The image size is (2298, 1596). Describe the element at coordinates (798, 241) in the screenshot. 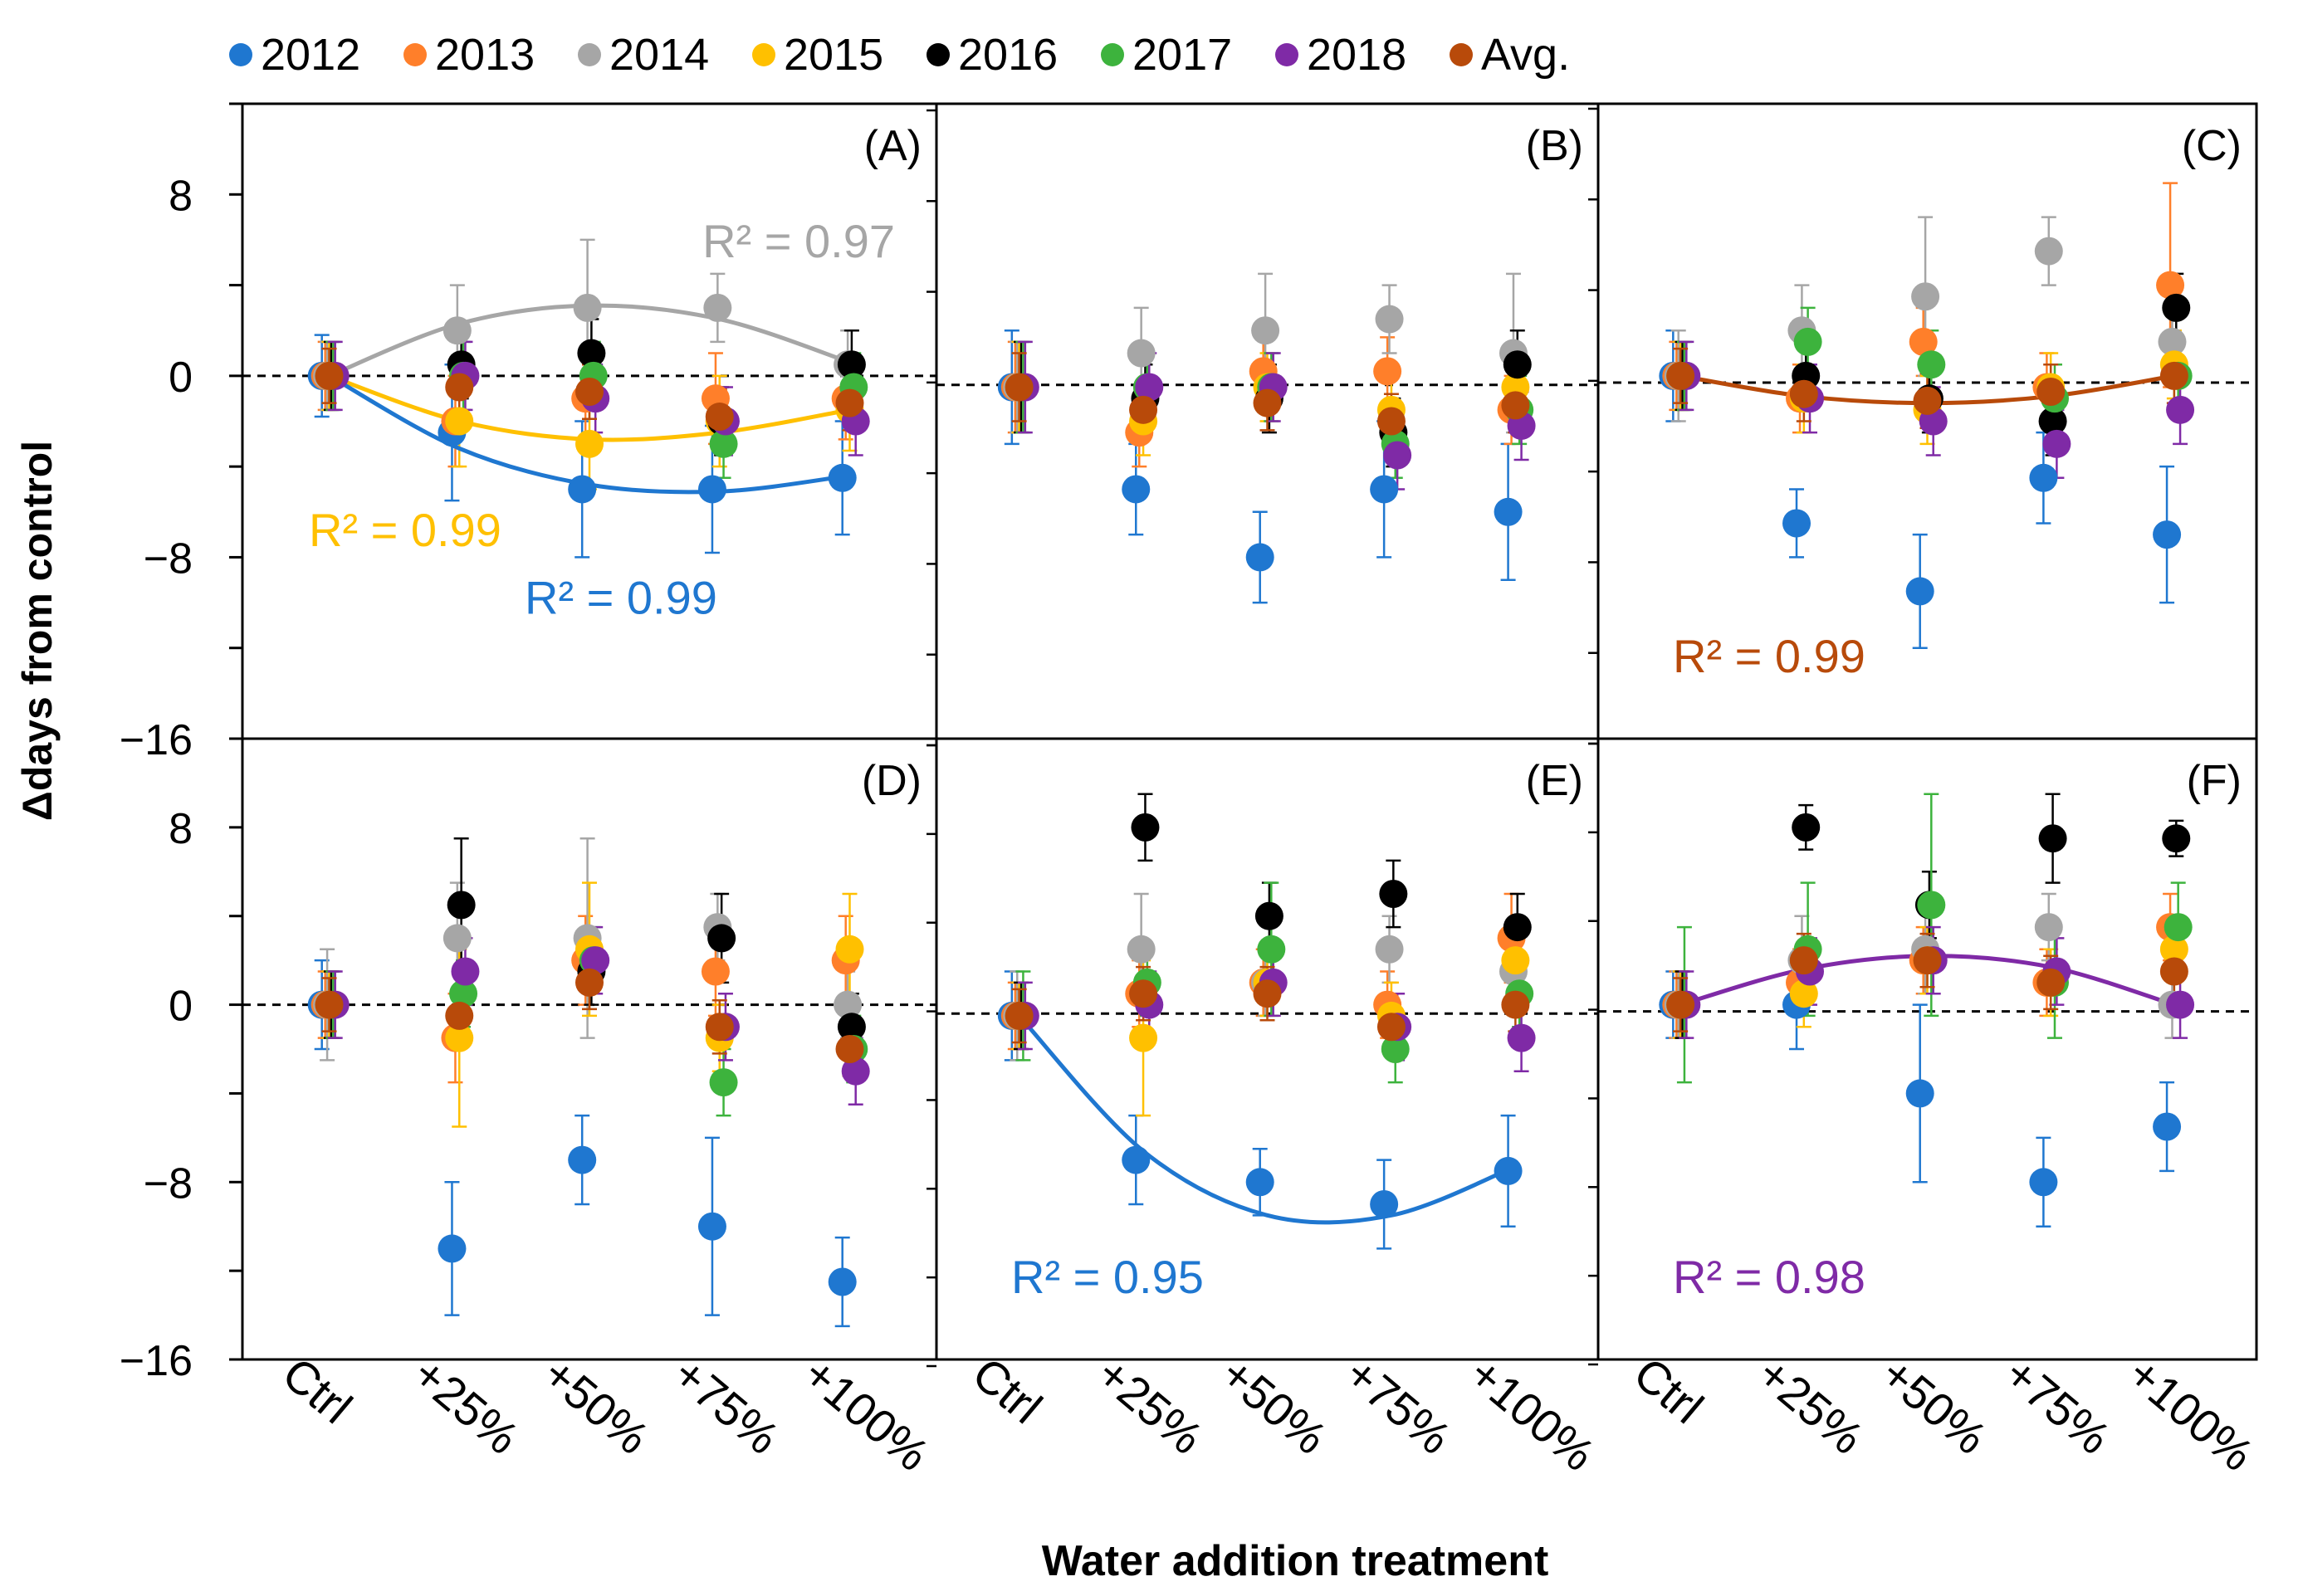

I see `r-squared-label: R² = 0.97` at that location.